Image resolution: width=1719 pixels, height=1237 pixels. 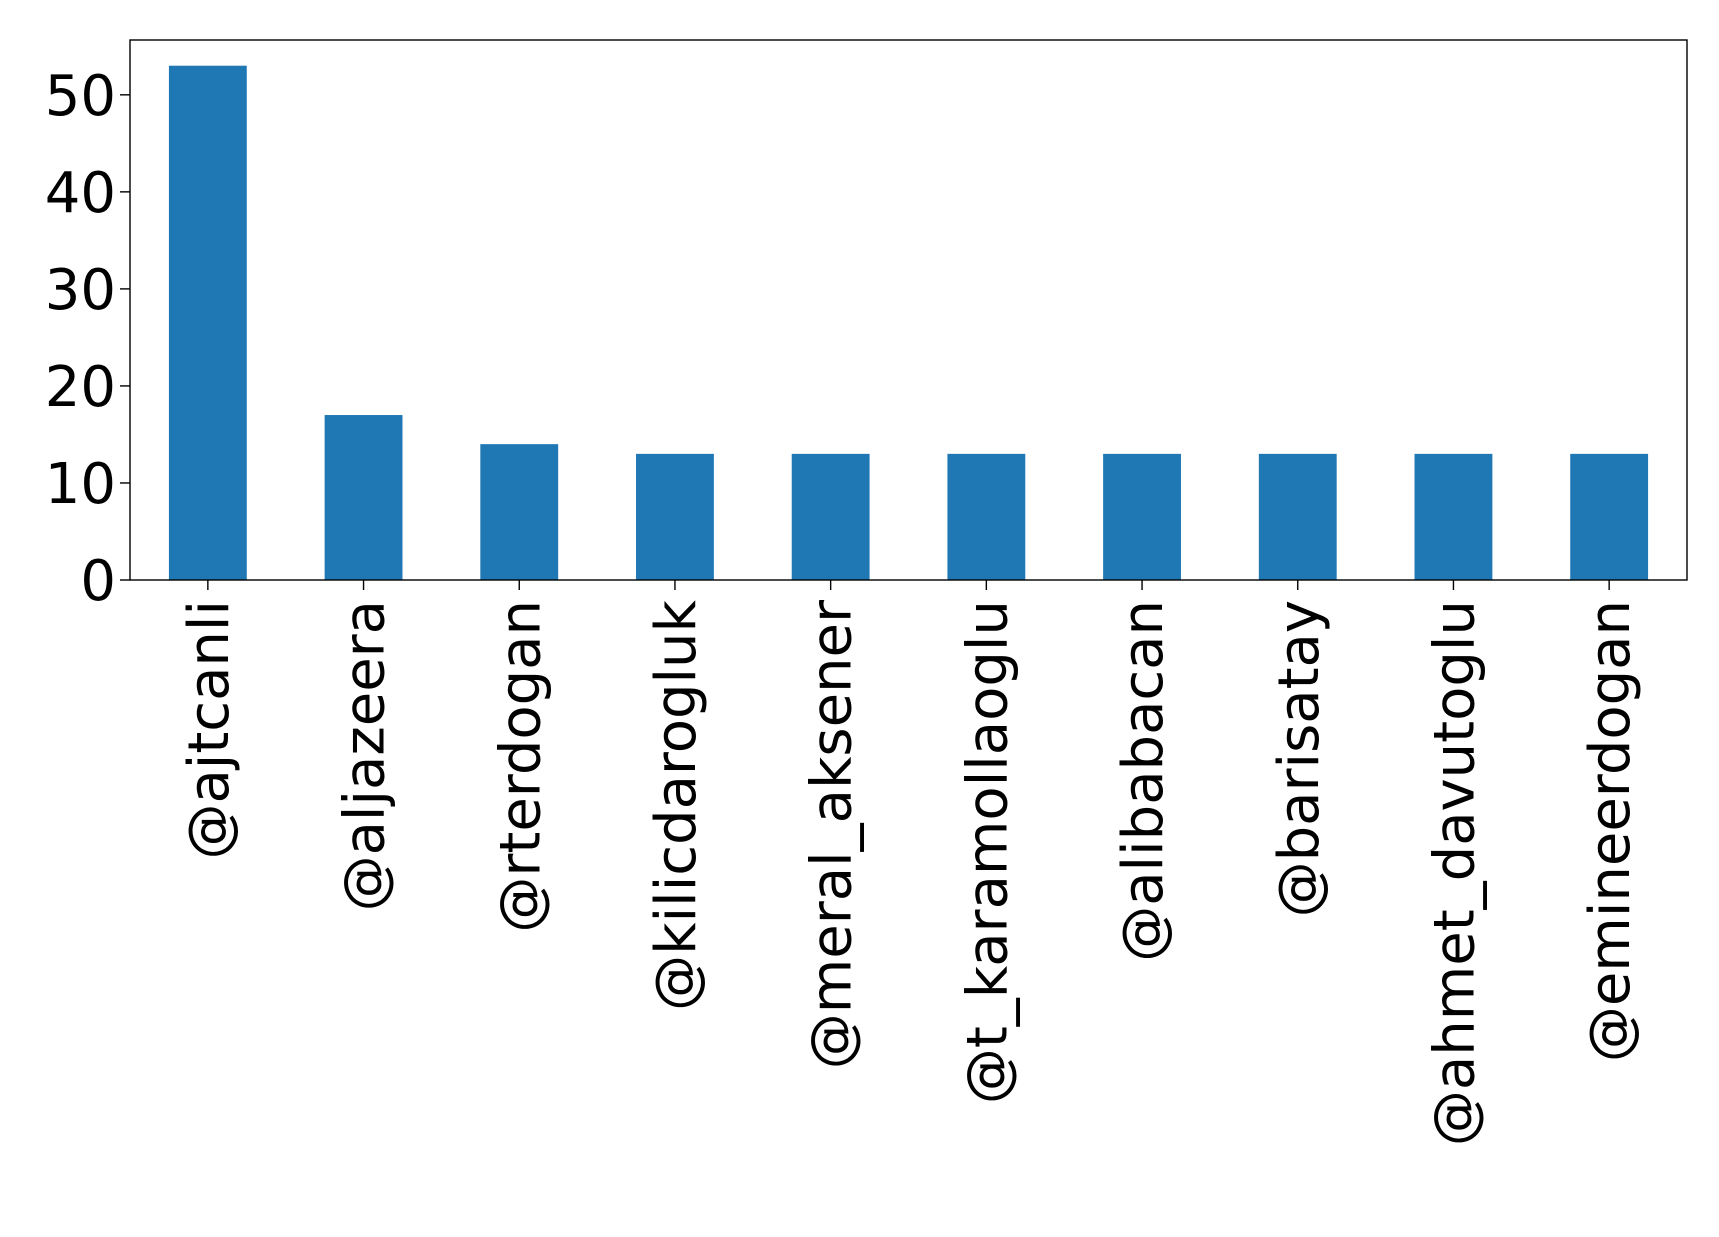 What do you see at coordinates (1609, 516) in the screenshot?
I see `bar-emineerdogan` at bounding box center [1609, 516].